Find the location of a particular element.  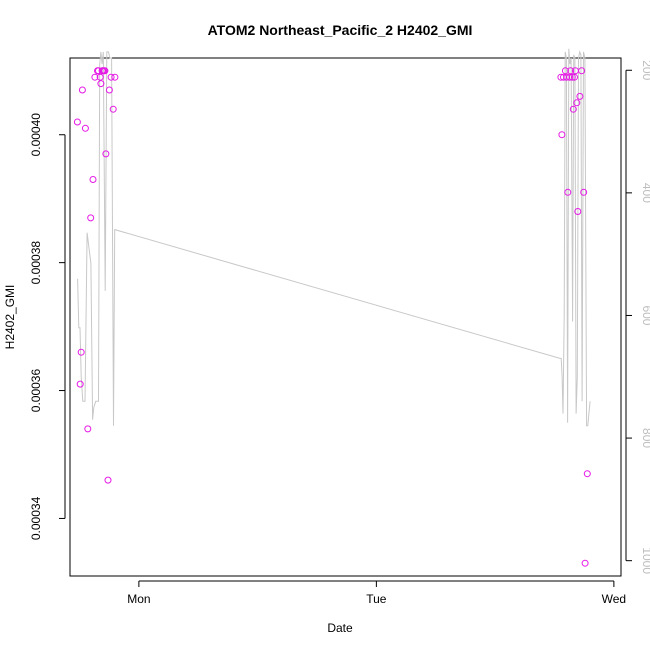

y-right-tick-label: 400 is located at coordinates (645, 193).